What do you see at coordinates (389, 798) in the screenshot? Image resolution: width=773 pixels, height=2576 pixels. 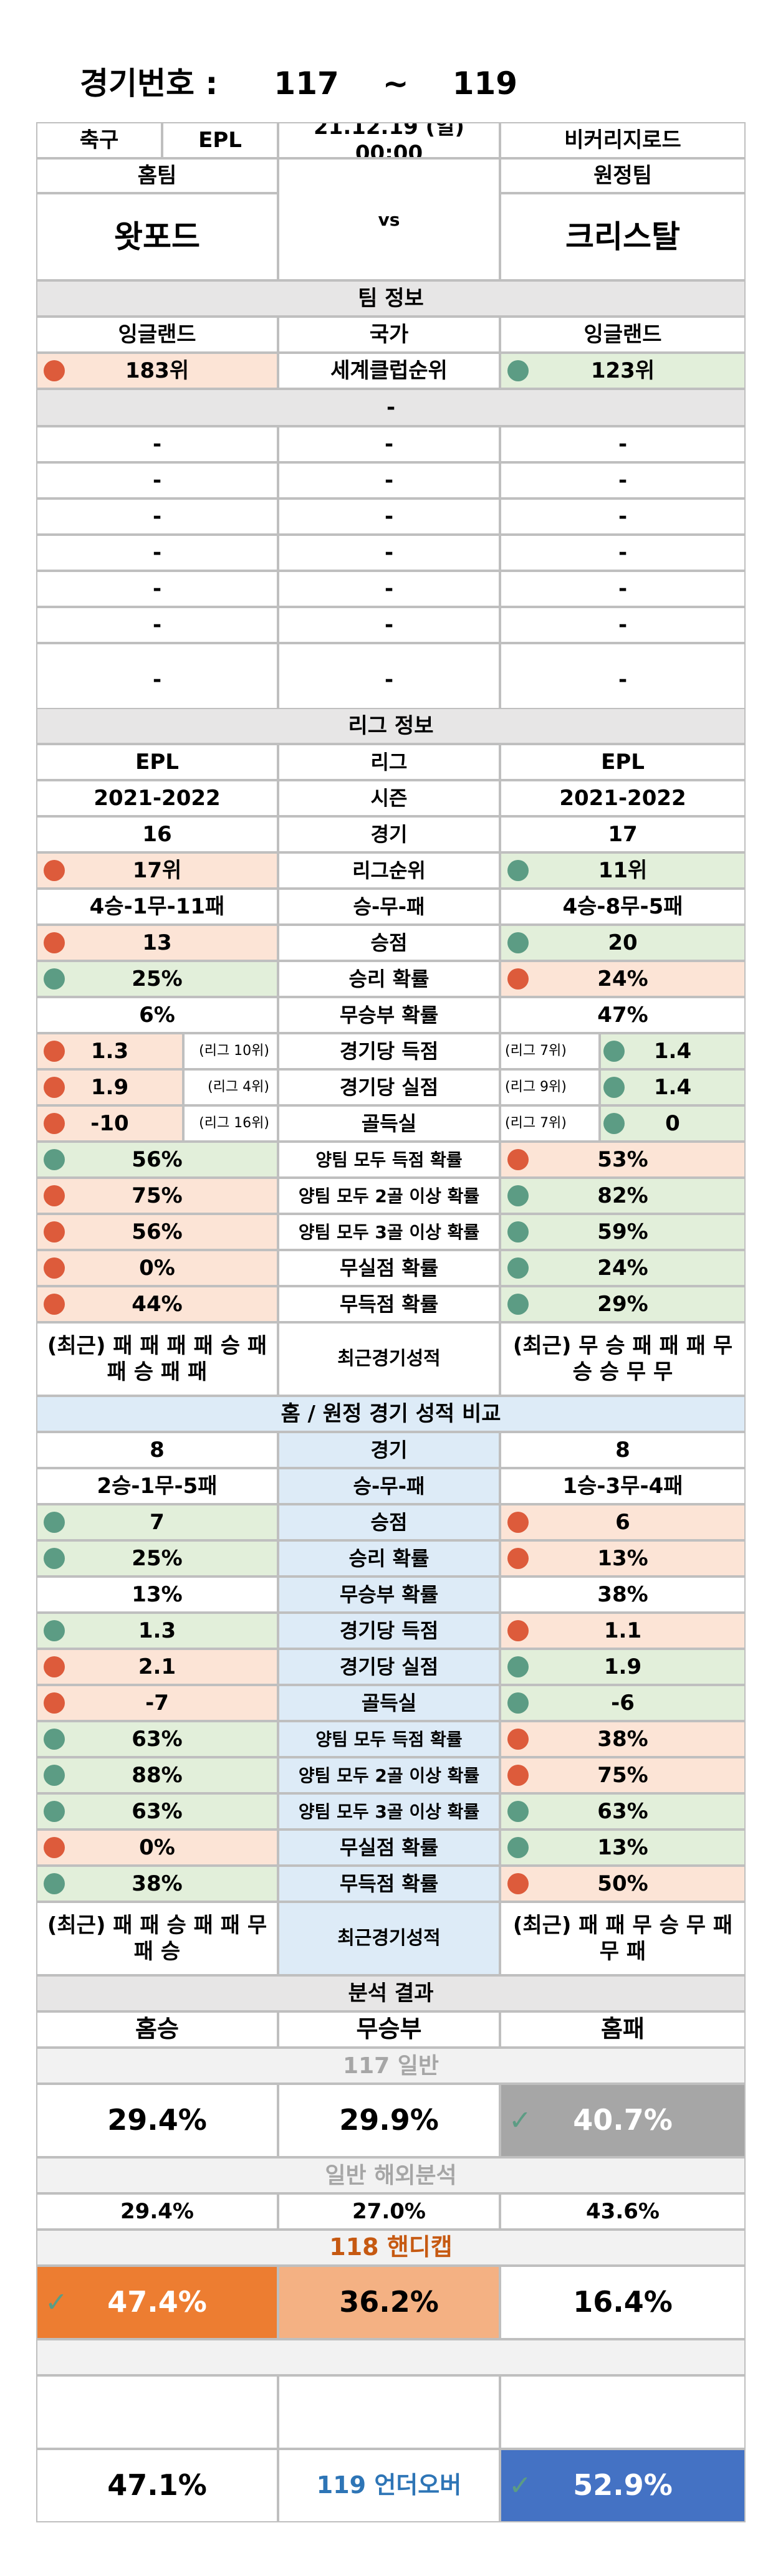 I see `league-row-label: 시즌` at bounding box center [389, 798].